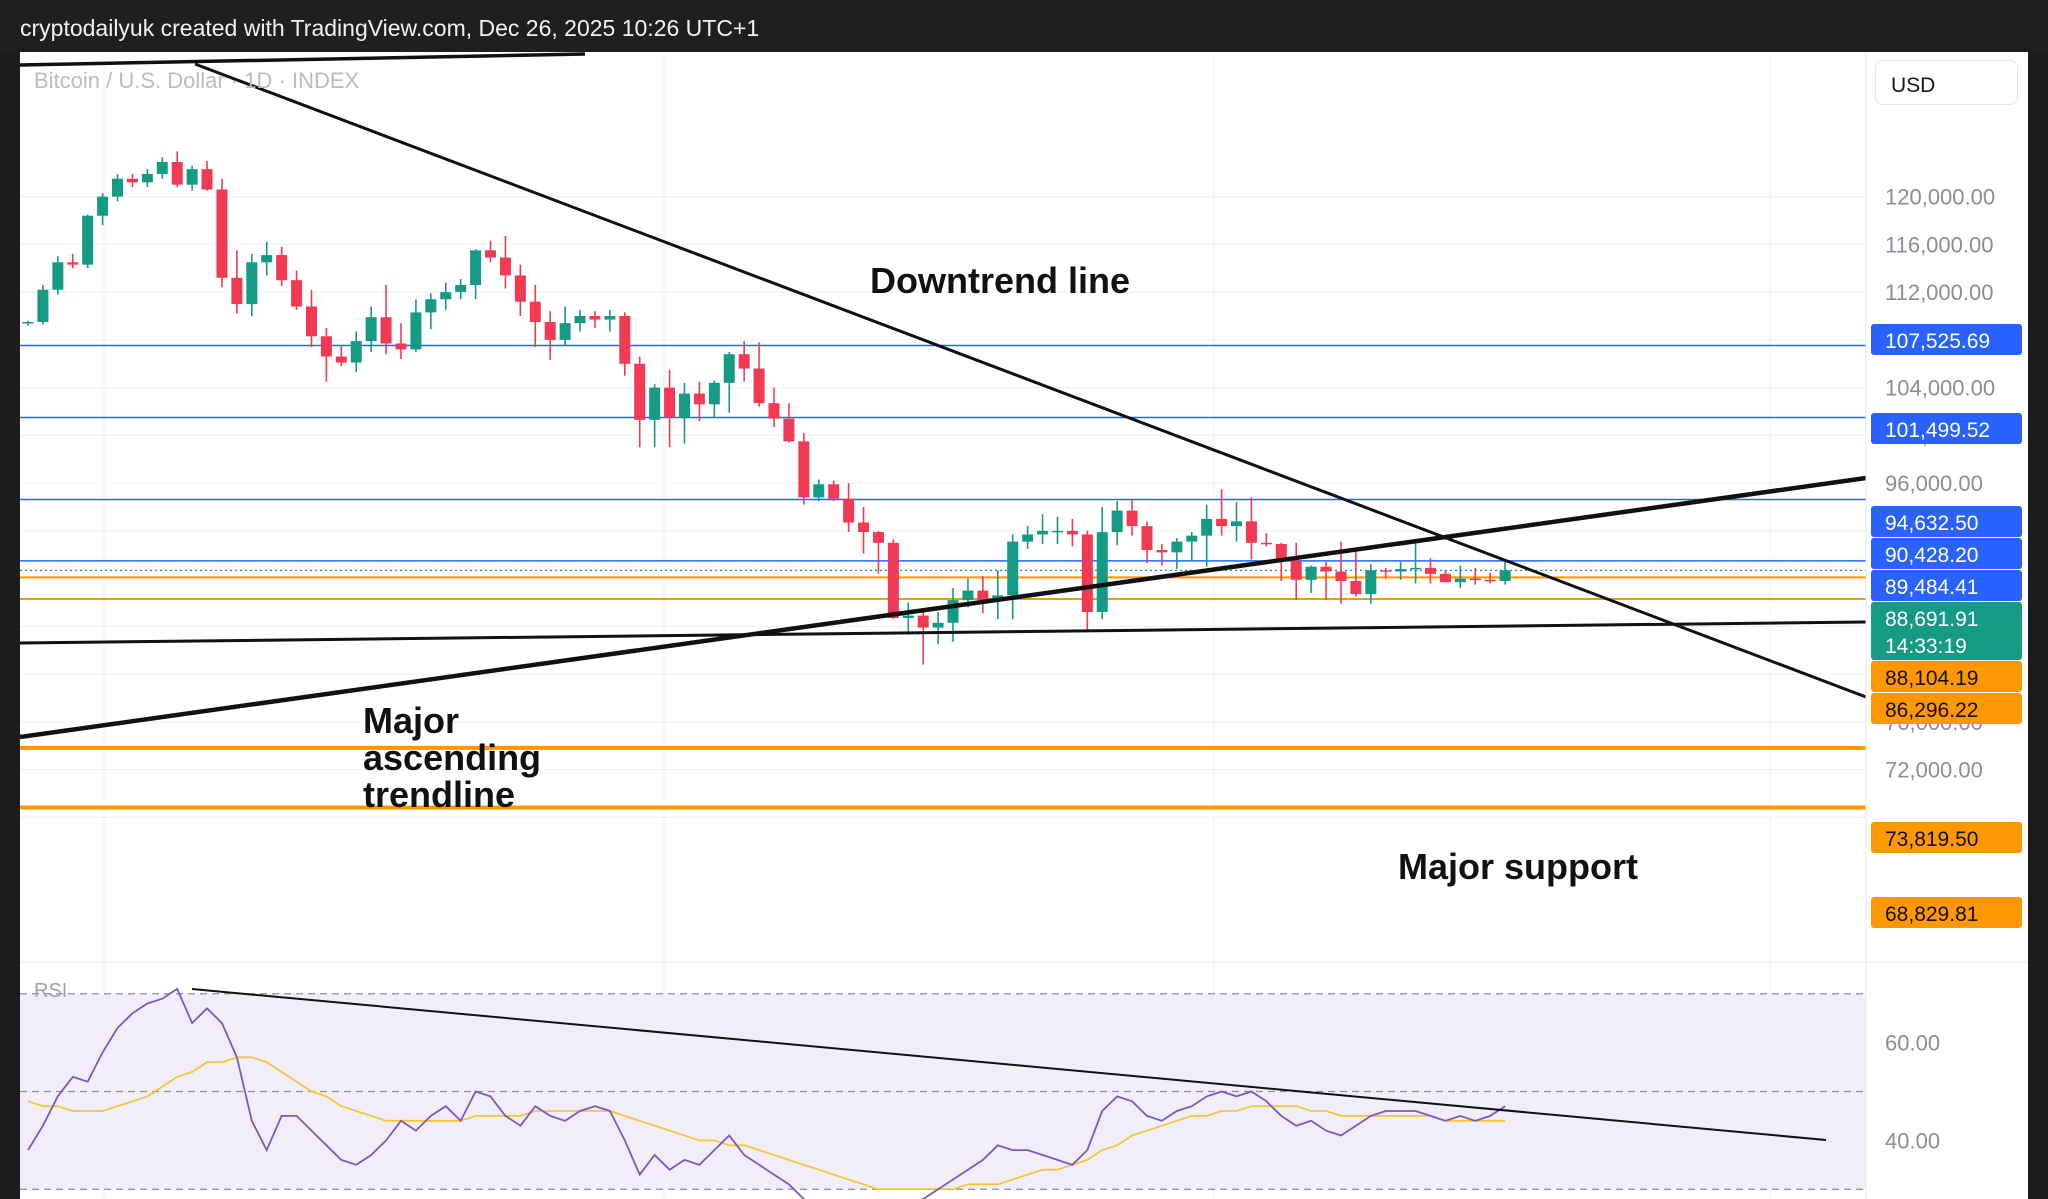 The height and width of the screenshot is (1199, 2048). Describe the element at coordinates (1939, 244) in the screenshot. I see `price-axis-label: 116,000.00` at that location.